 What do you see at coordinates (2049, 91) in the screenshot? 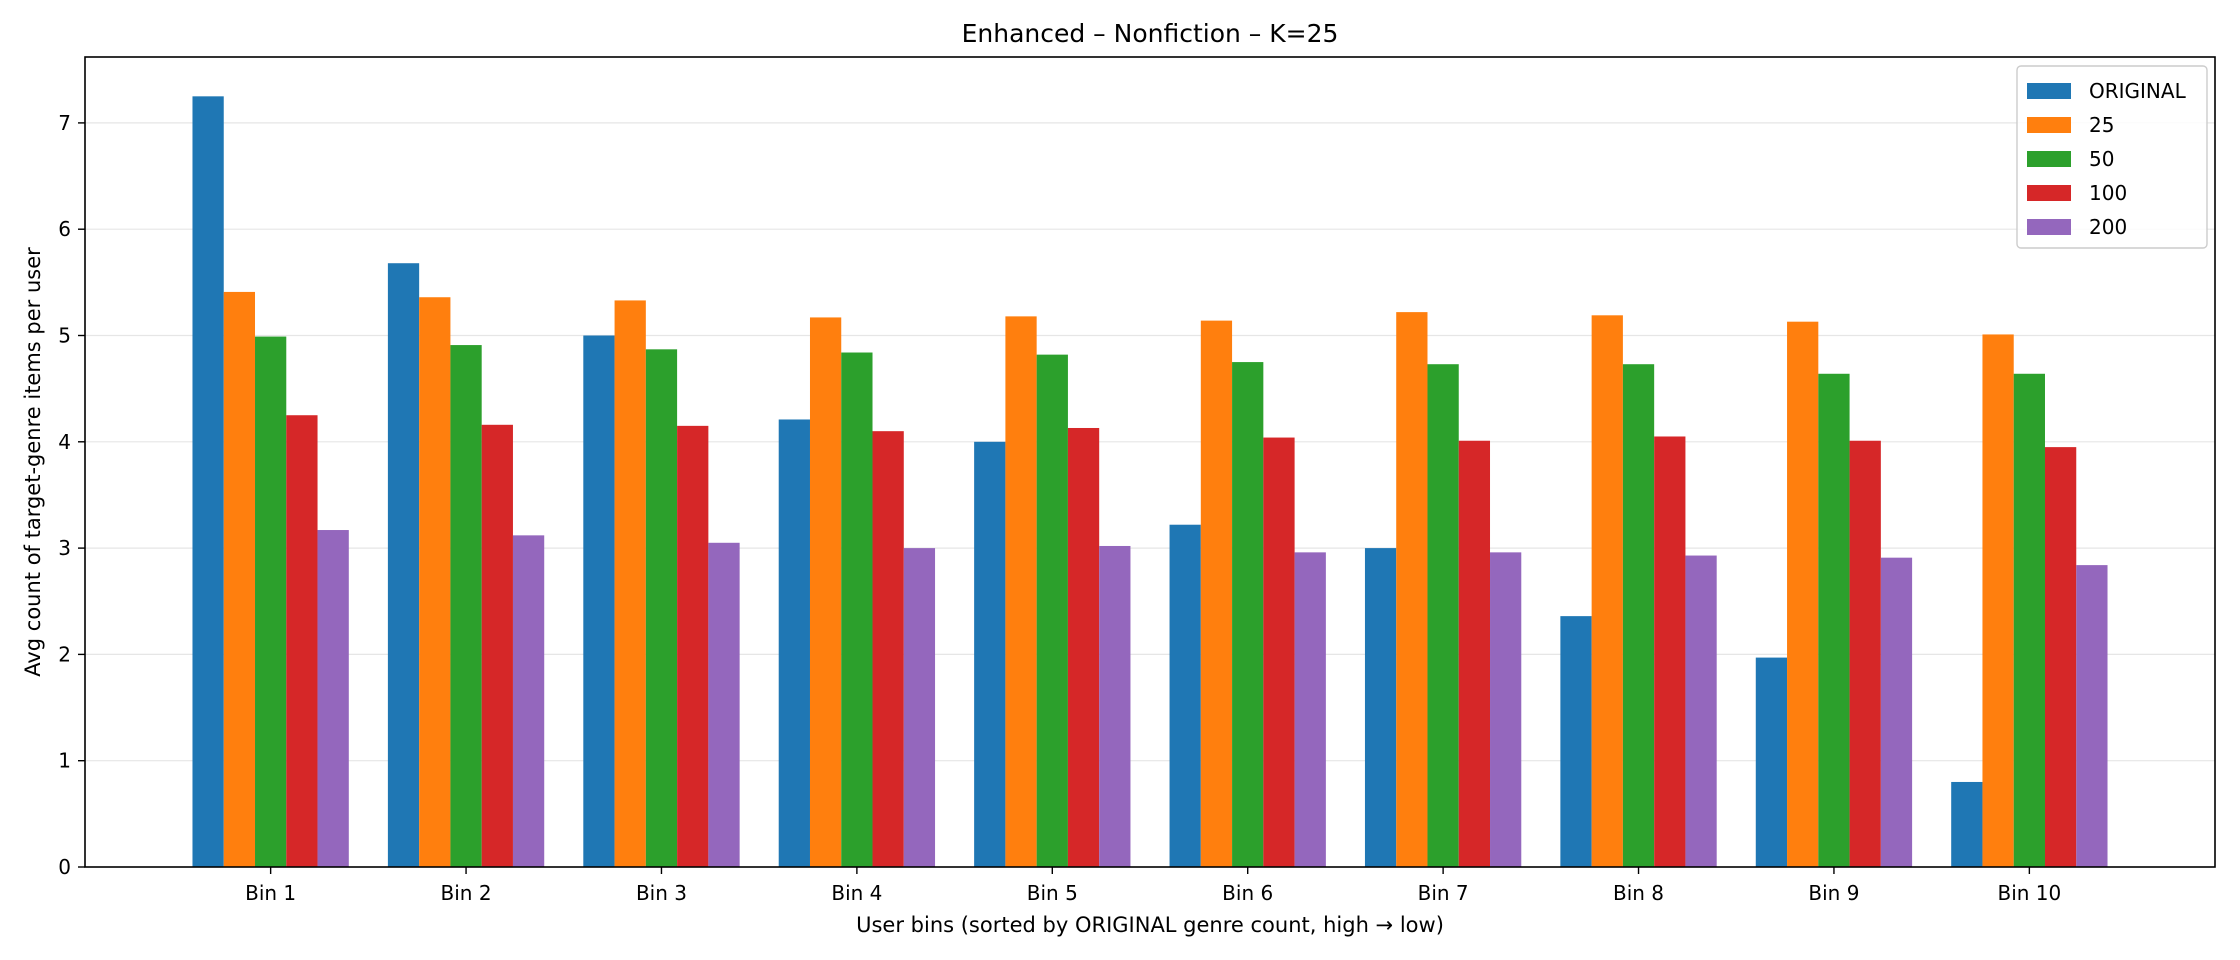
I see `legend-swatch-original` at bounding box center [2049, 91].